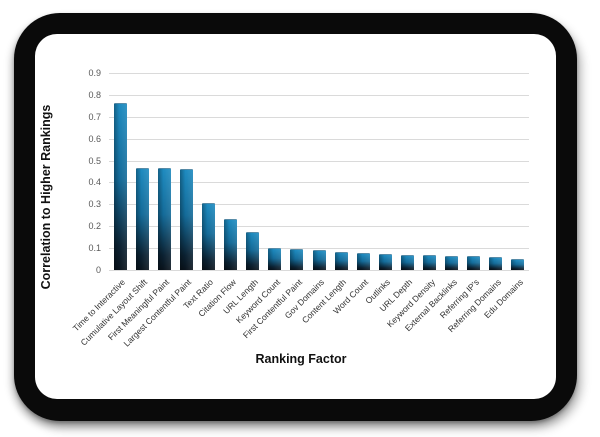  Describe the element at coordinates (46, 197) in the screenshot. I see `y-axis-title: Correlation to Higher Rankings` at that location.